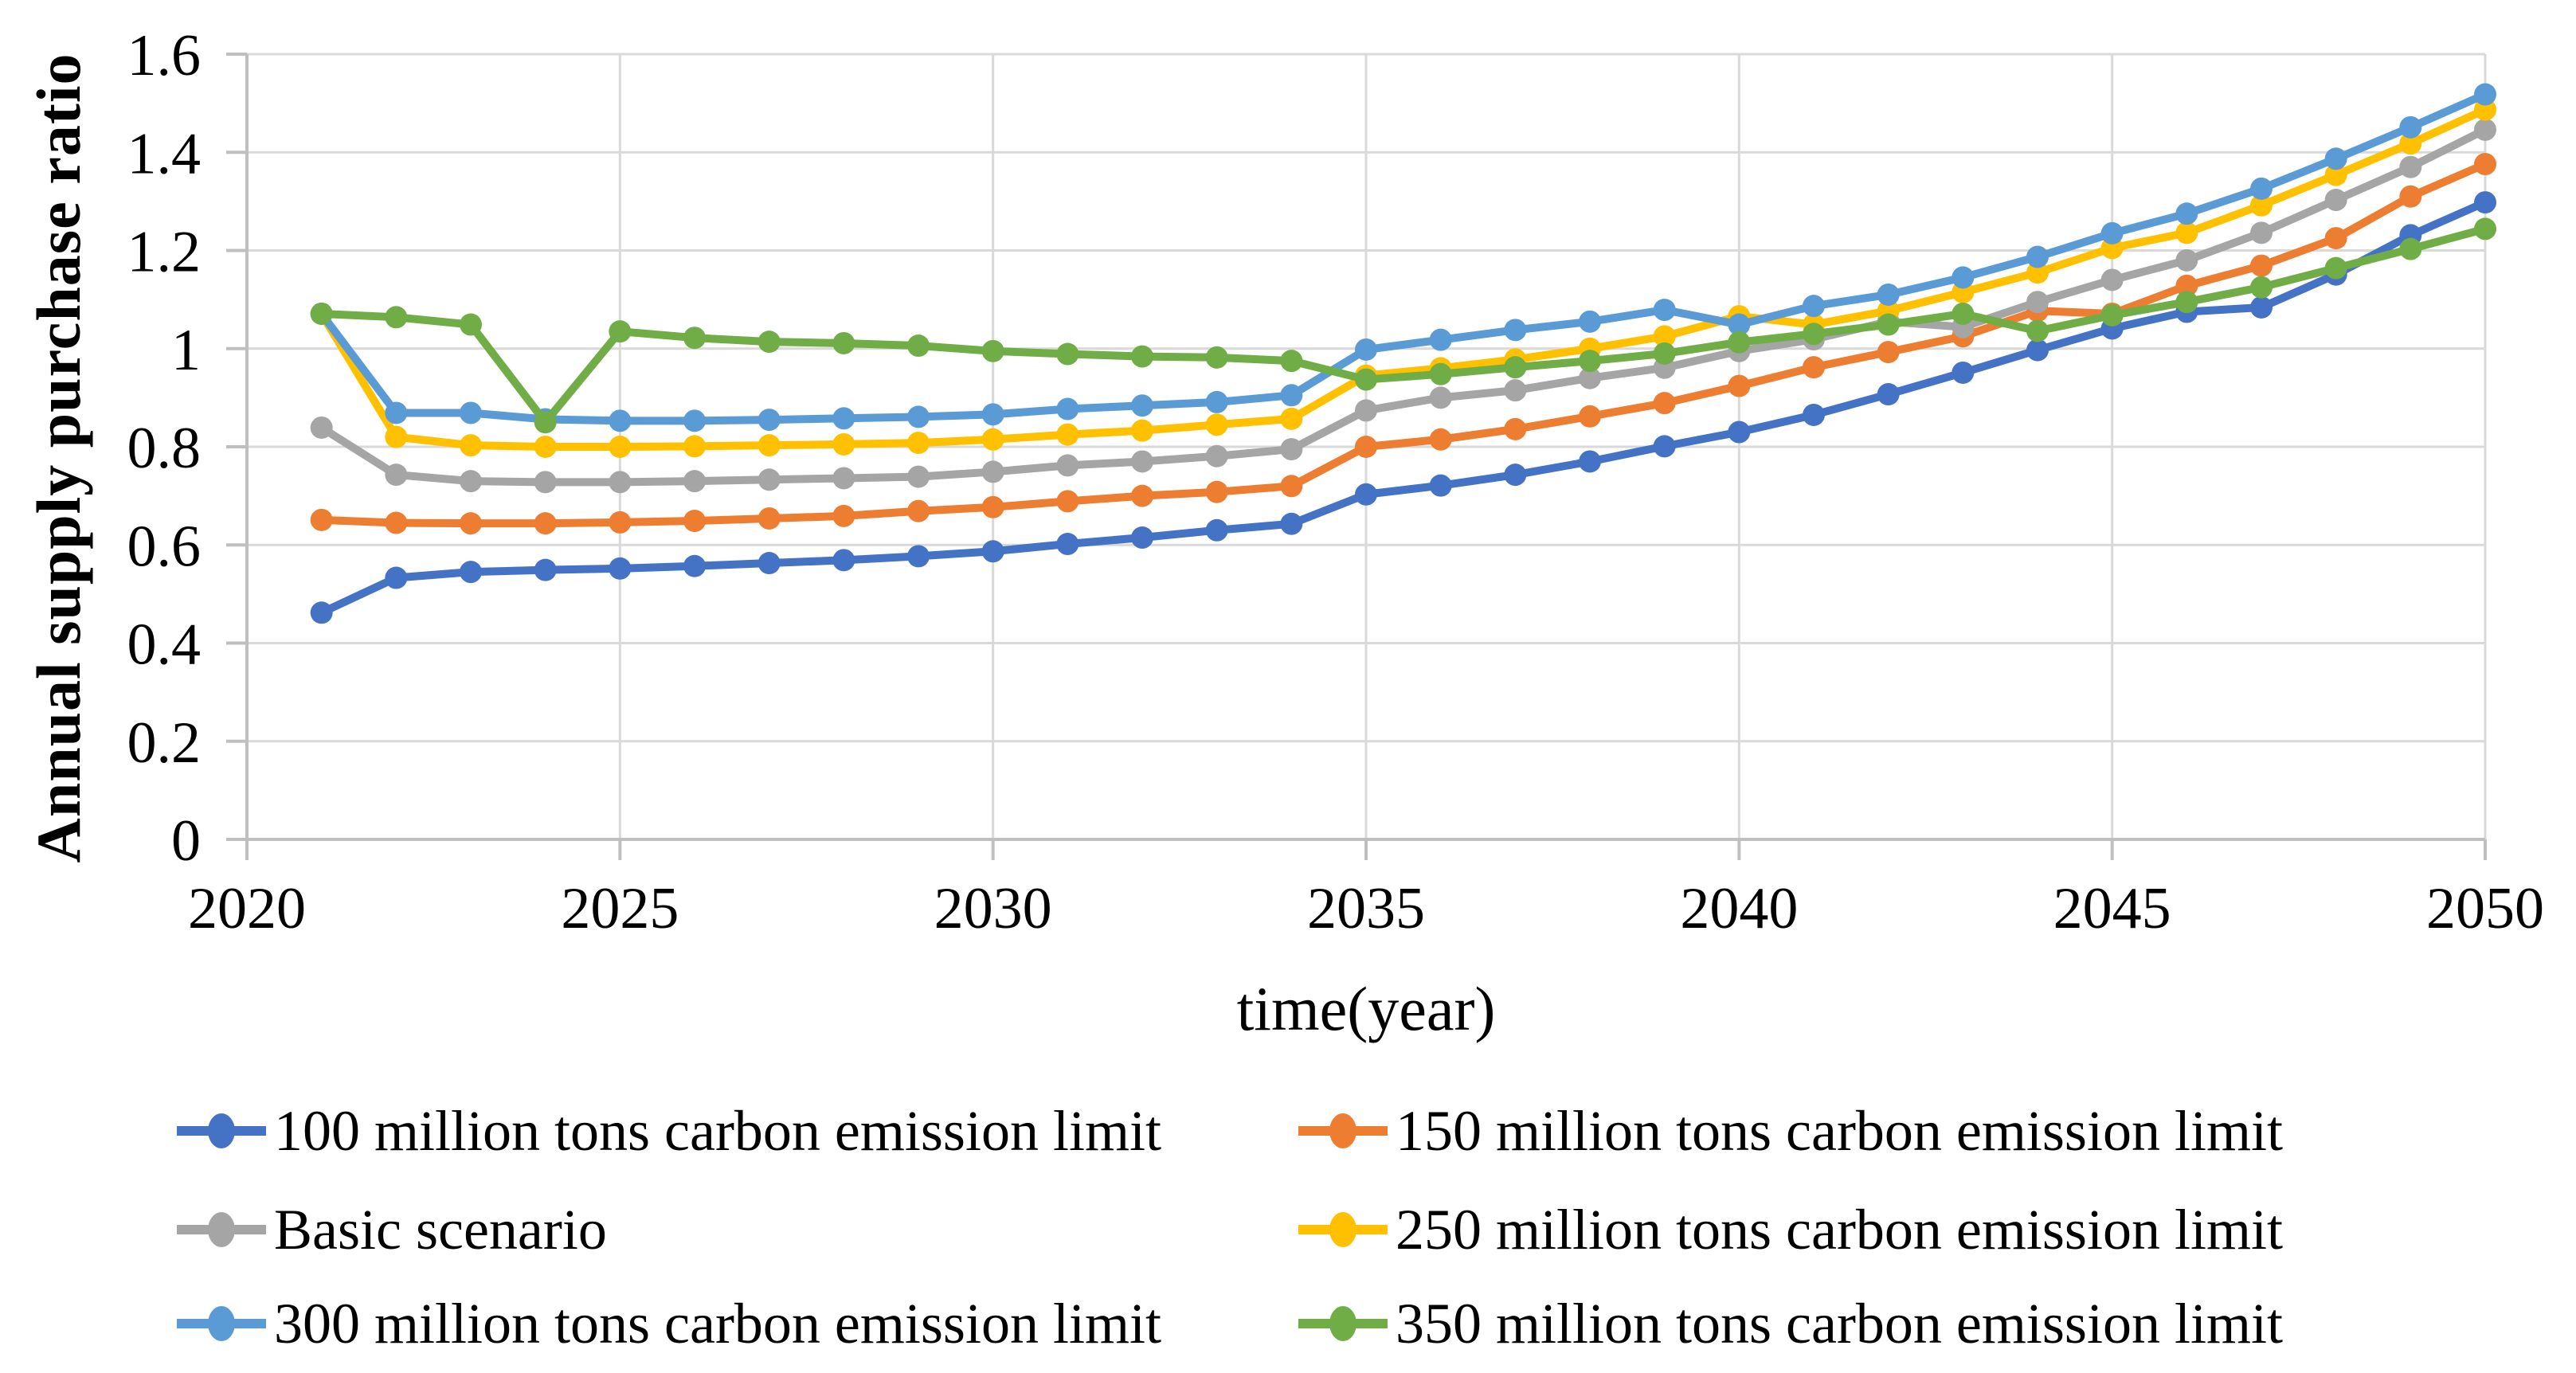  I want to click on data-point-250-million-tons-carbon-emission-limit-2024, so click(545, 447).